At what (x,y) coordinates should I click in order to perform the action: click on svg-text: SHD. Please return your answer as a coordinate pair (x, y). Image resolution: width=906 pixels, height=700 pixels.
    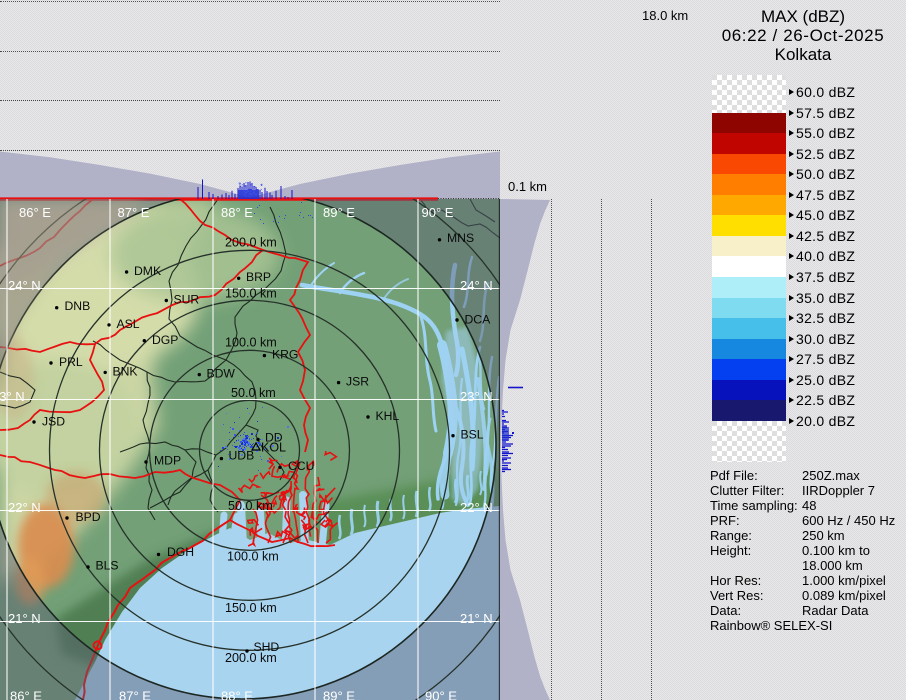
    Looking at the image, I should click on (267, 647).